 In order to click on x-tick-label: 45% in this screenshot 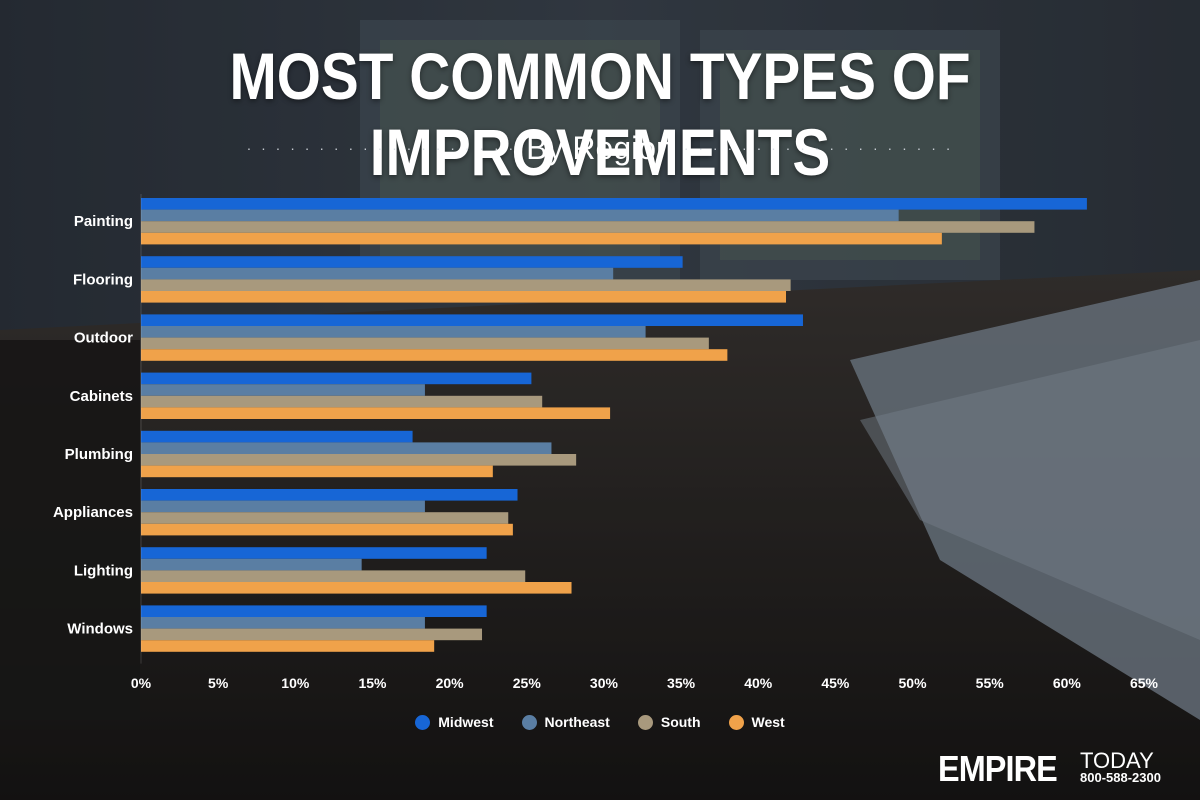, I will do `click(835, 683)`.